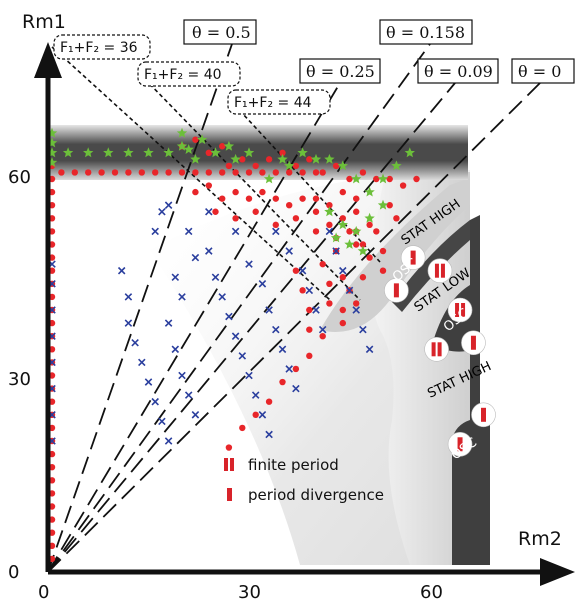 The width and height of the screenshot is (585, 604). I want to click on y-axis-label: Rm1, so click(44, 22).